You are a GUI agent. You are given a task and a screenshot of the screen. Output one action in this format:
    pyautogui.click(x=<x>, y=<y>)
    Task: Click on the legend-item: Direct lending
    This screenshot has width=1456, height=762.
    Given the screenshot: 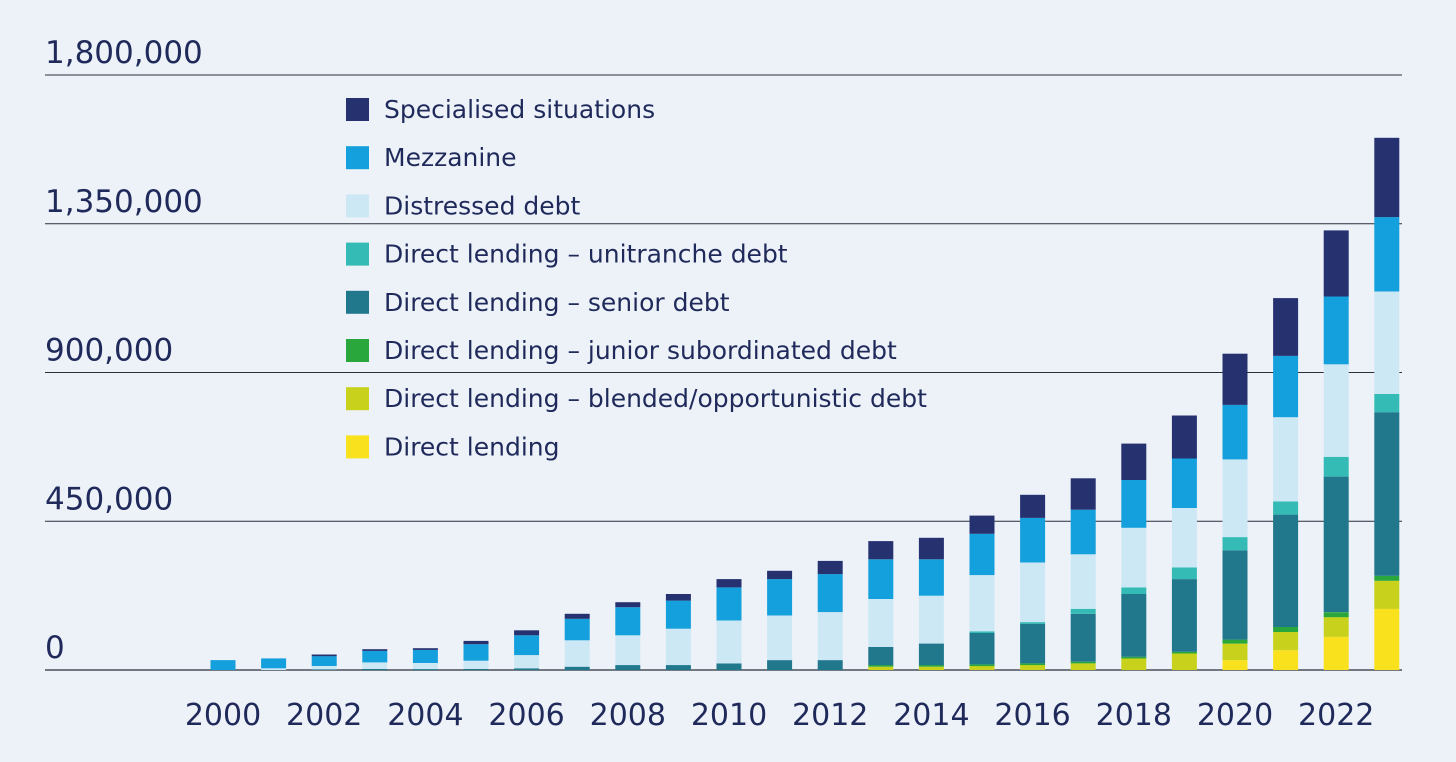 What is the action you would take?
    pyautogui.click(x=453, y=446)
    